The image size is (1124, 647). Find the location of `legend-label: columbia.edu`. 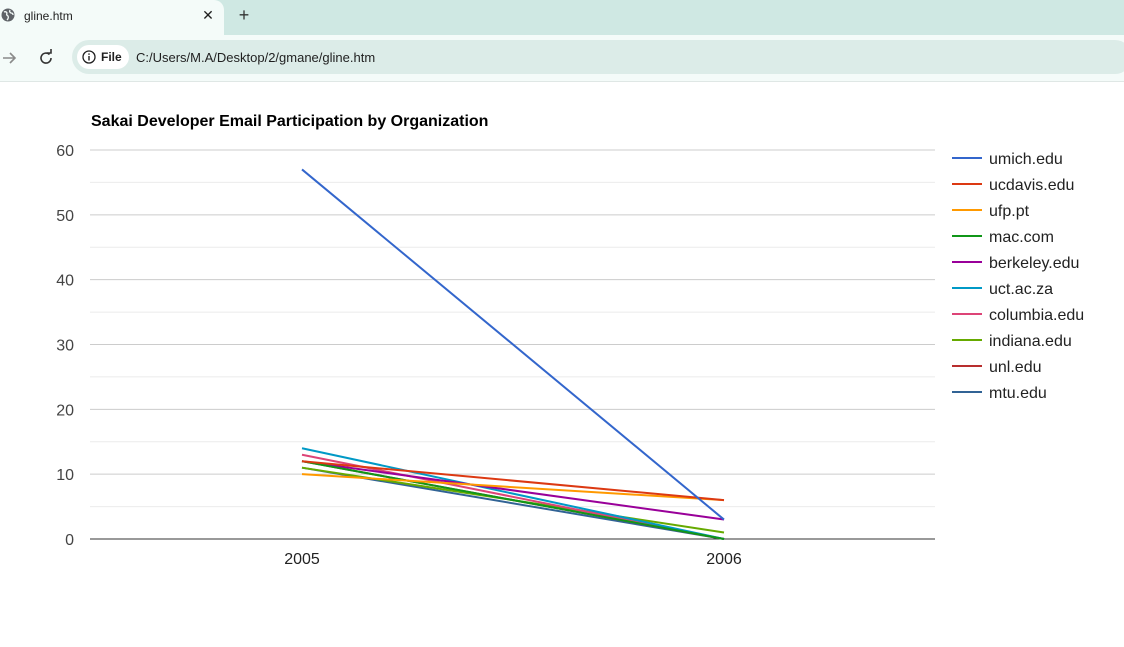

legend-label: columbia.edu is located at coordinates (1036, 315).